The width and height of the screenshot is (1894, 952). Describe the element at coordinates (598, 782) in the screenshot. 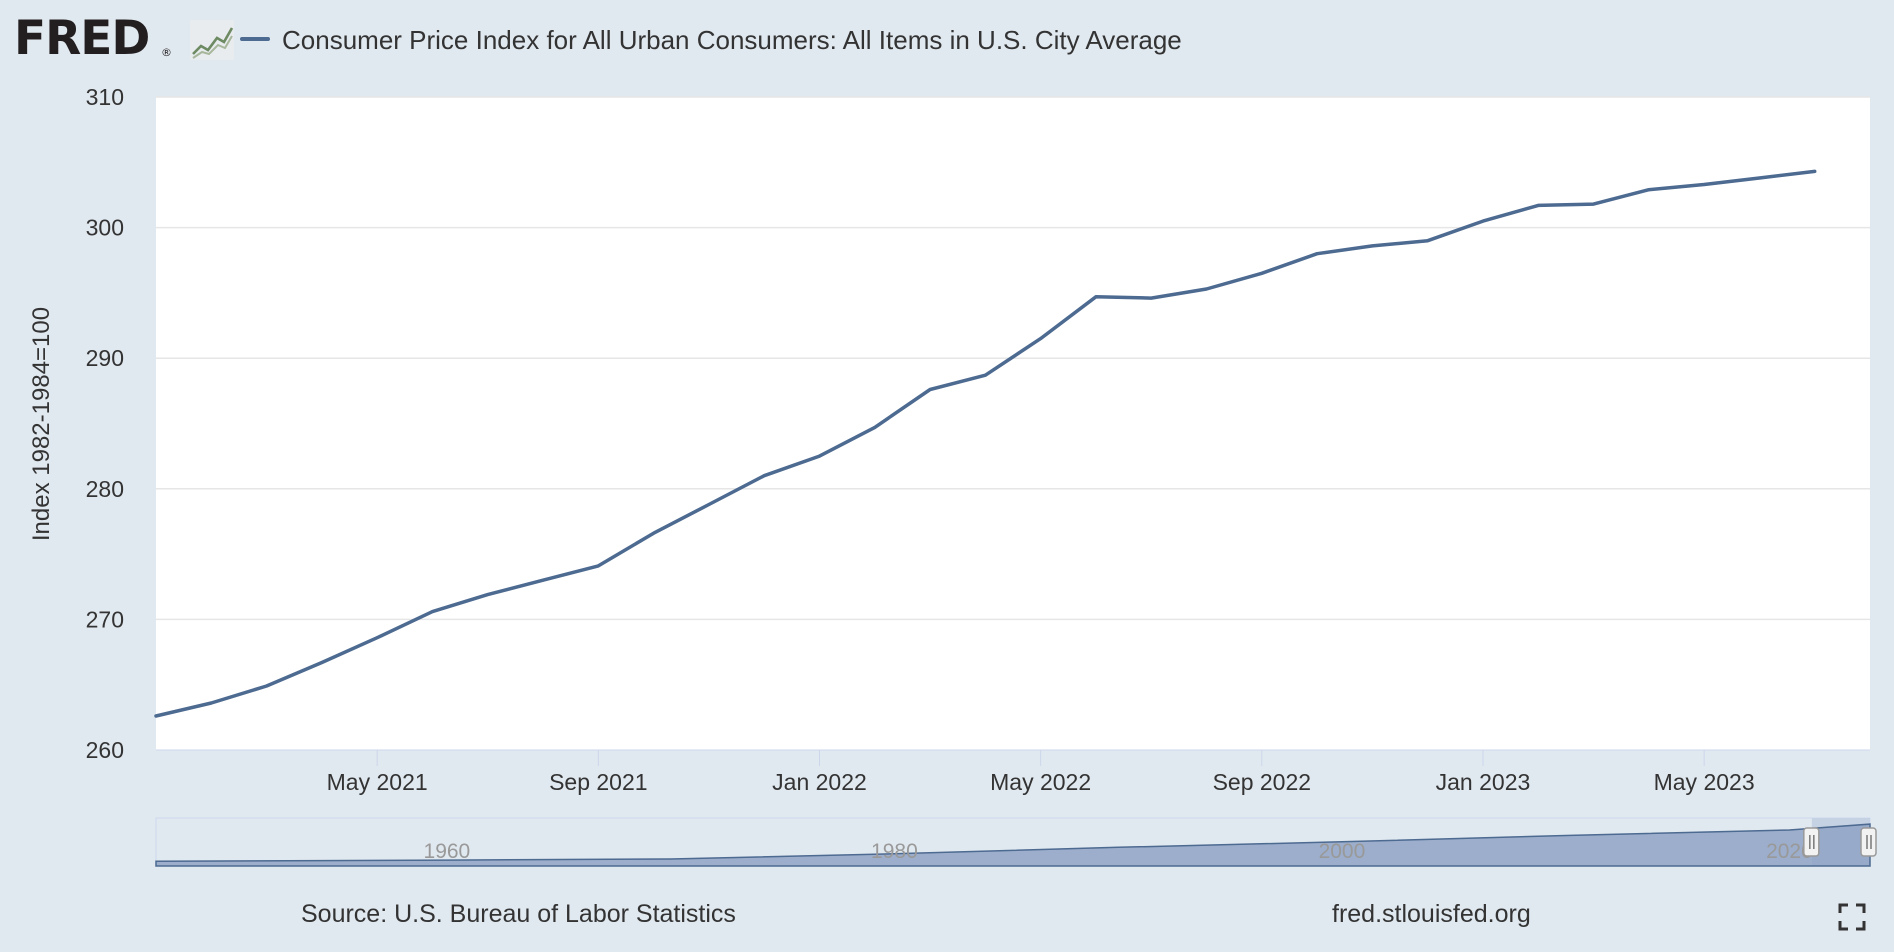

I see `x-tick-label: Sep 2021` at that location.